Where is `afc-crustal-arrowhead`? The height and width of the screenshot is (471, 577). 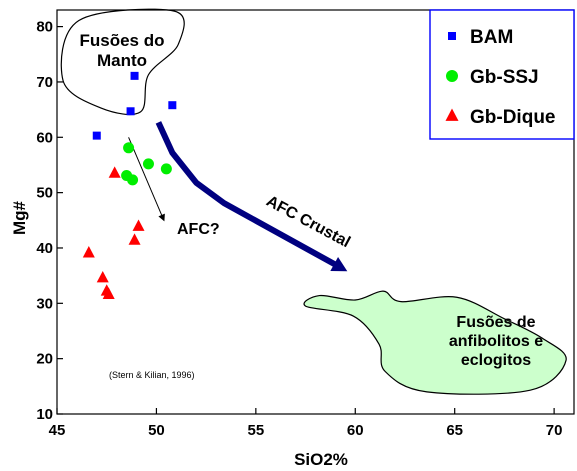
afc-crustal-arrowhead is located at coordinates (339, 264).